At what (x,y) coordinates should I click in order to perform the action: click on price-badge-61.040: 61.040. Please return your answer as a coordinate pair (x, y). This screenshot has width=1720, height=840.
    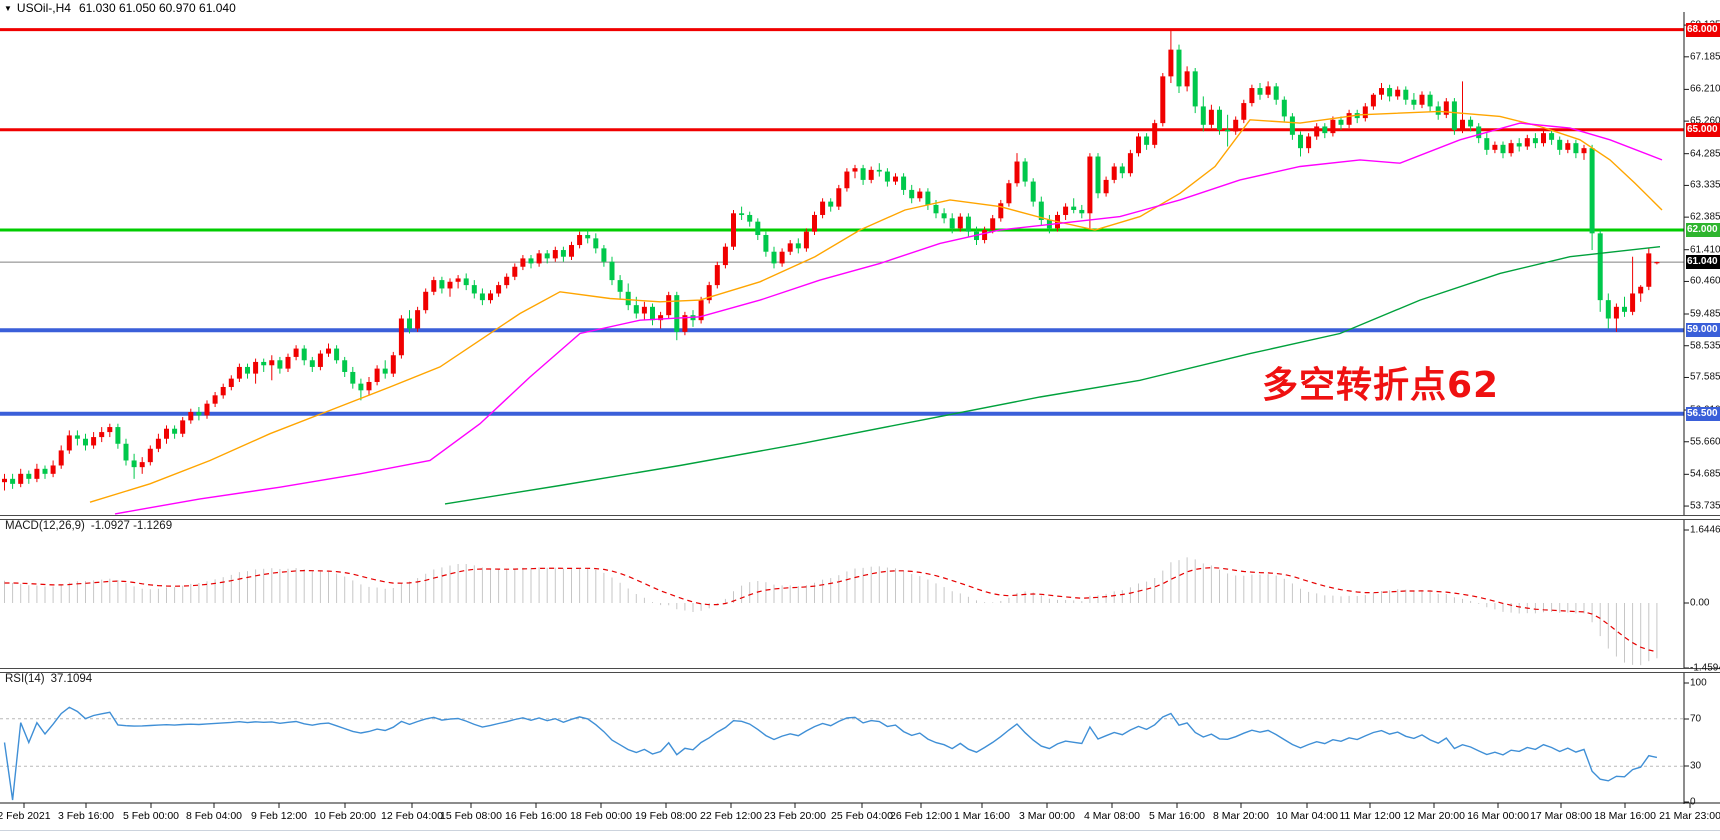
    Looking at the image, I should click on (1703, 262).